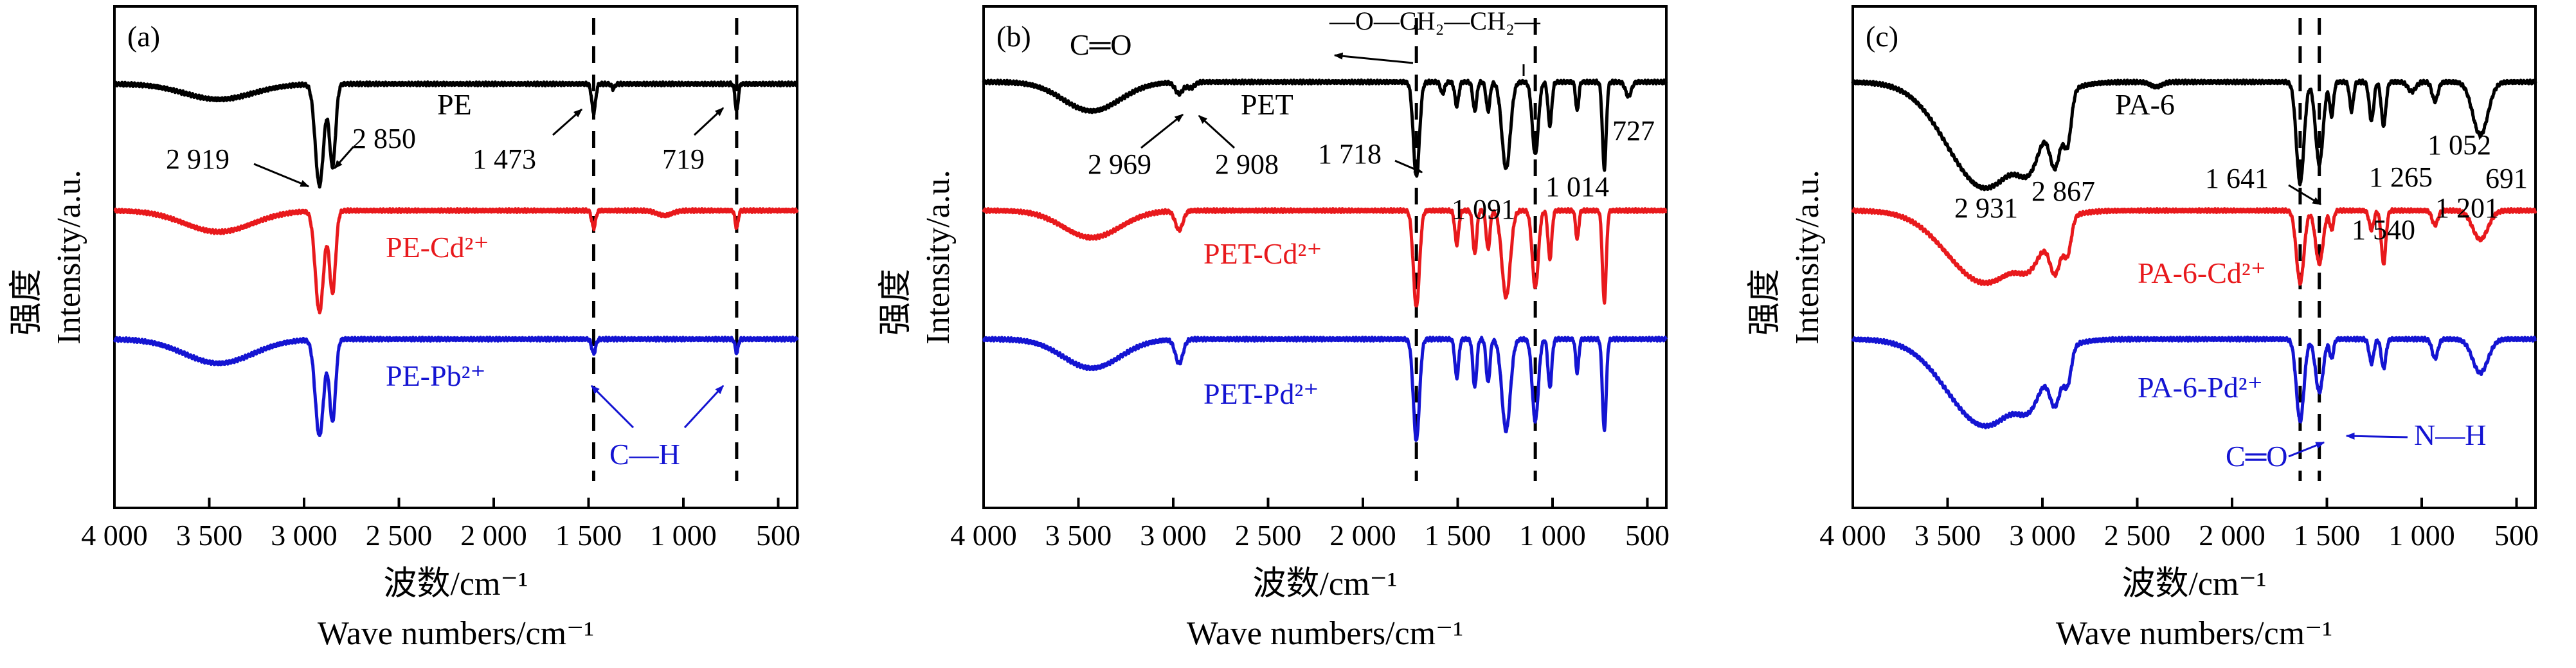  I want to click on series-label-pe-cd: PE-Cd²⁺, so click(437, 247).